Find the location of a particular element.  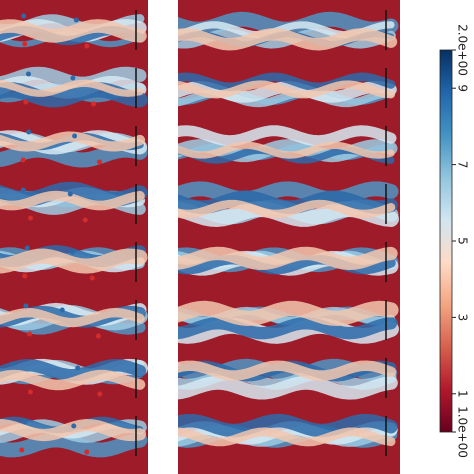

colorbar is located at coordinates (446, 241).